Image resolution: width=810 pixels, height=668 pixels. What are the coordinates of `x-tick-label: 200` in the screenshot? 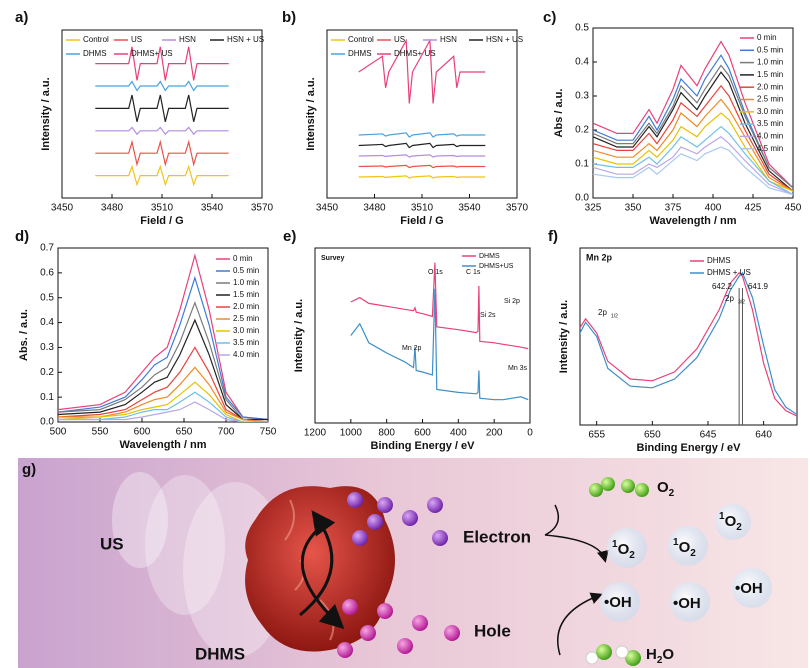 It's located at (494, 433).